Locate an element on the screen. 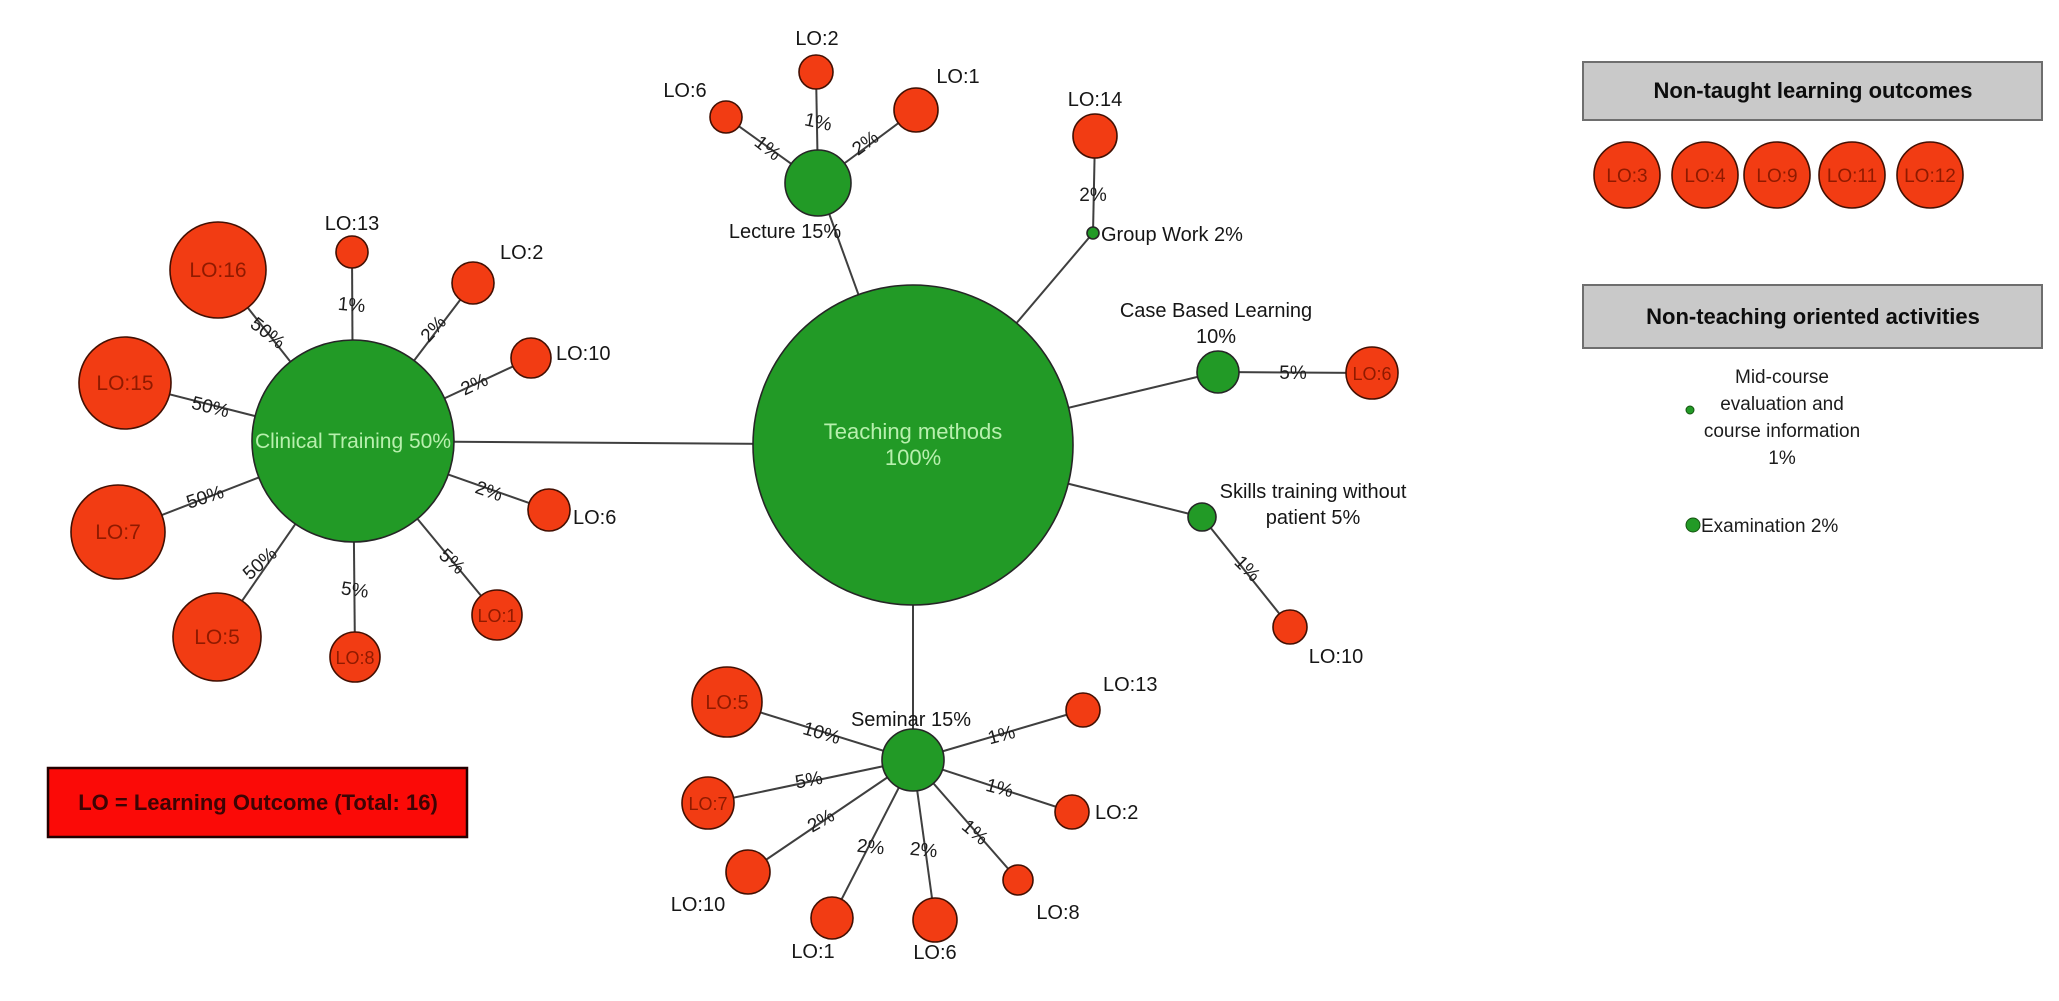  pct-label-groupwork-g14: 2% is located at coordinates (1093, 195).